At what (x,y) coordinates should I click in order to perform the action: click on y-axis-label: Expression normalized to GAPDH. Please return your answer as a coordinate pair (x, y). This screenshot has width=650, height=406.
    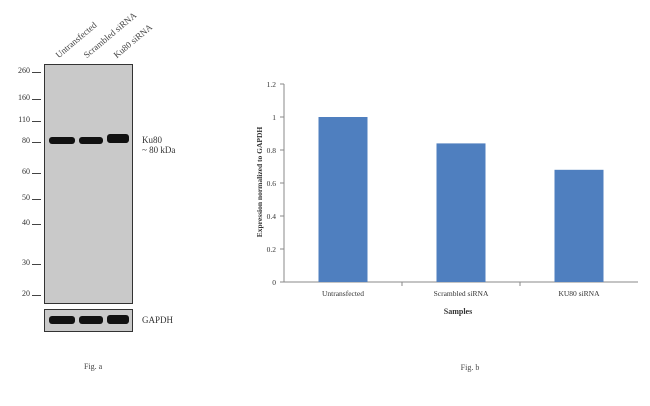
    Looking at the image, I should click on (259, 182).